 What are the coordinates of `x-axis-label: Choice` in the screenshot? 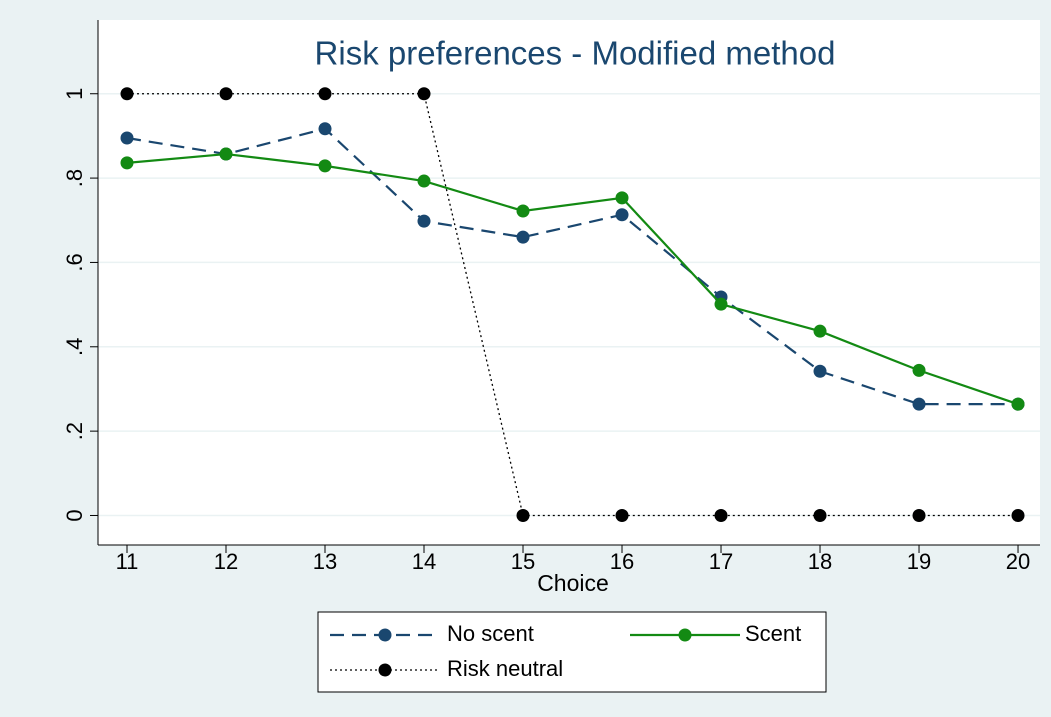 It's located at (573, 583).